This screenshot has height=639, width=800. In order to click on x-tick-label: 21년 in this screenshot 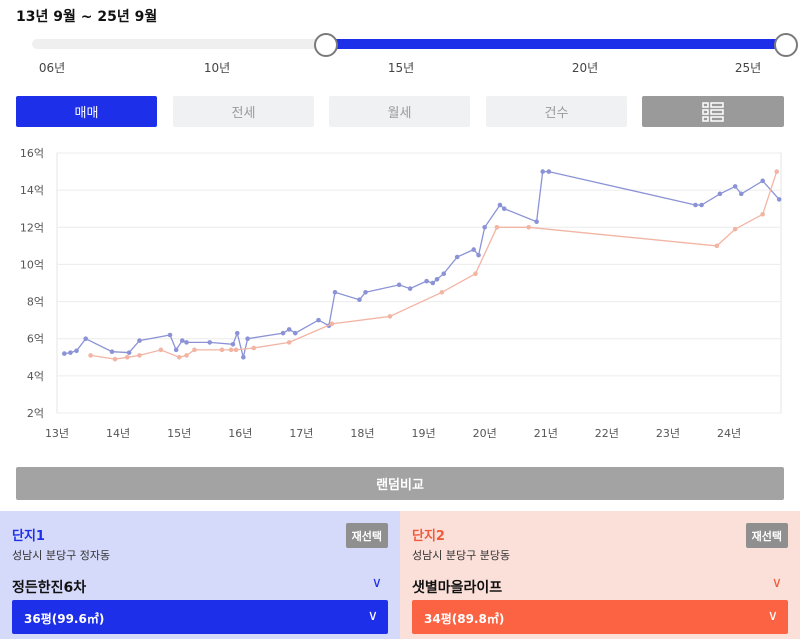, I will do `click(546, 433)`.